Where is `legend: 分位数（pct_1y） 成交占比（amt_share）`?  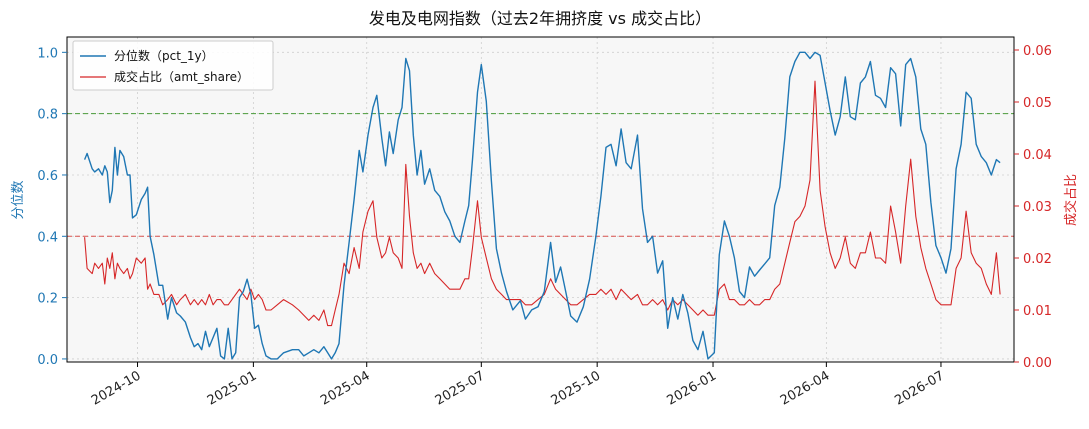
legend: 分位数（pct_1y） 成交占比（amt_share） is located at coordinates (173, 65).